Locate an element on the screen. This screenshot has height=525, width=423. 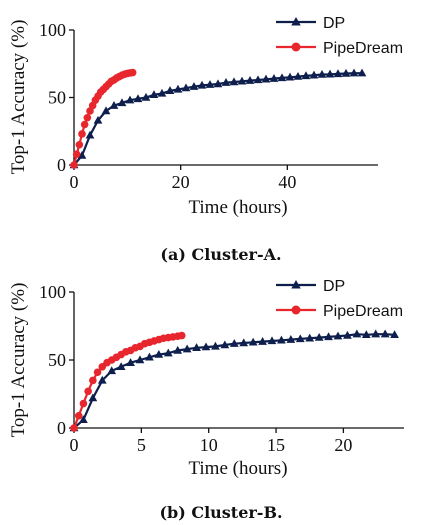
y-axis-label: Top-1 Accuracy (%) is located at coordinates (18, 360).